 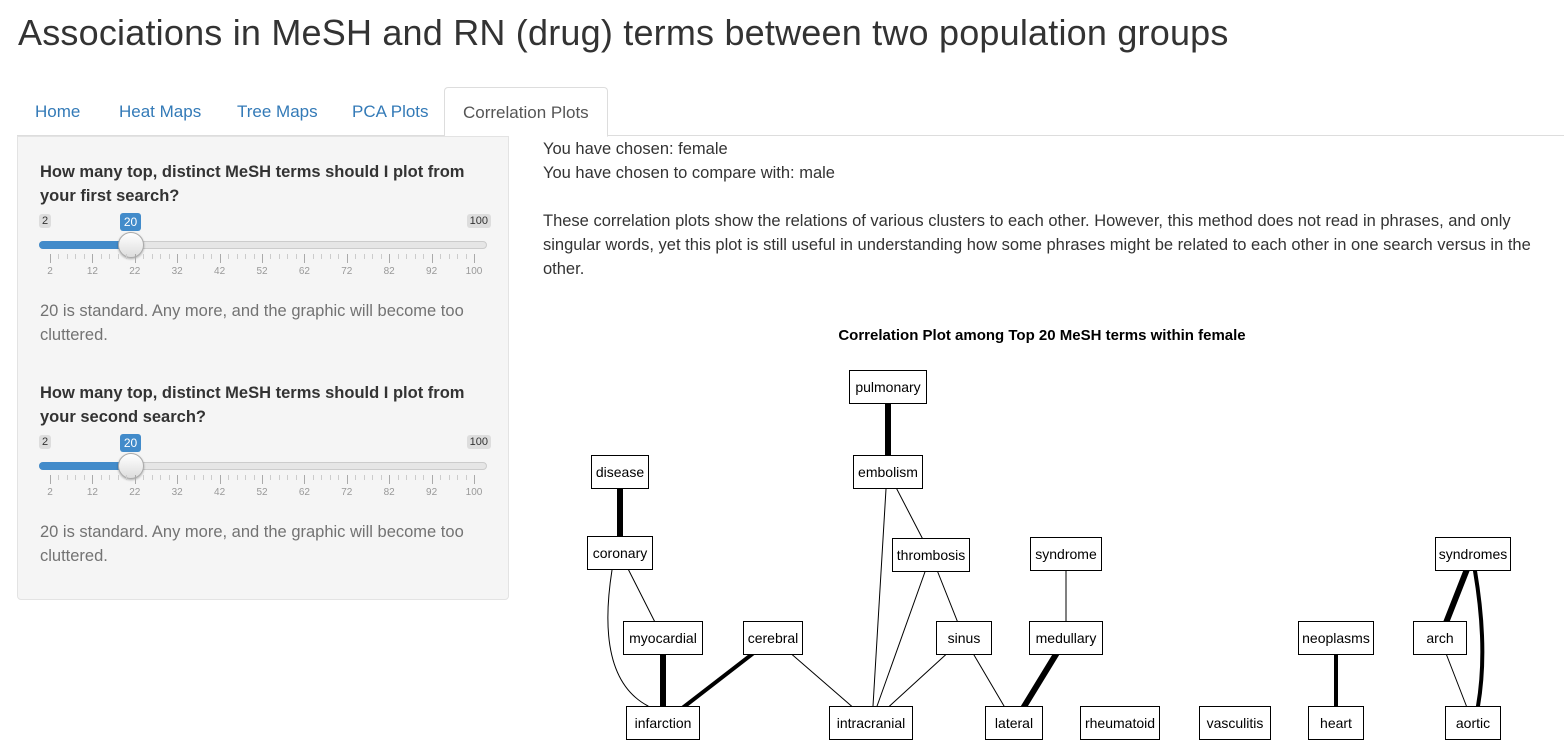 What do you see at coordinates (130, 443) in the screenshot?
I see `slider2-value-badge: 20` at bounding box center [130, 443].